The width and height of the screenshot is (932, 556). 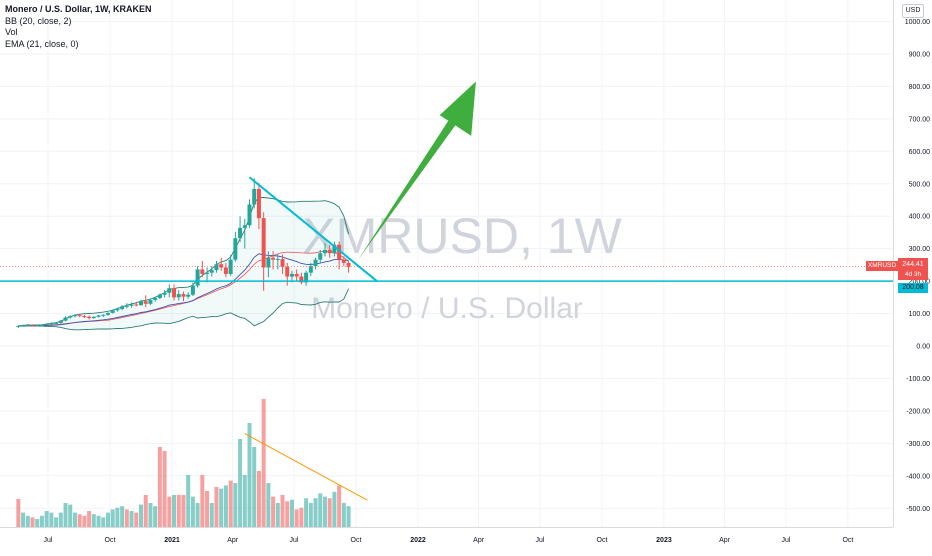 What do you see at coordinates (78, 9) in the screenshot?
I see `legend-title: Monero / U.S. Dollar, 1W, KRAKEN` at bounding box center [78, 9].